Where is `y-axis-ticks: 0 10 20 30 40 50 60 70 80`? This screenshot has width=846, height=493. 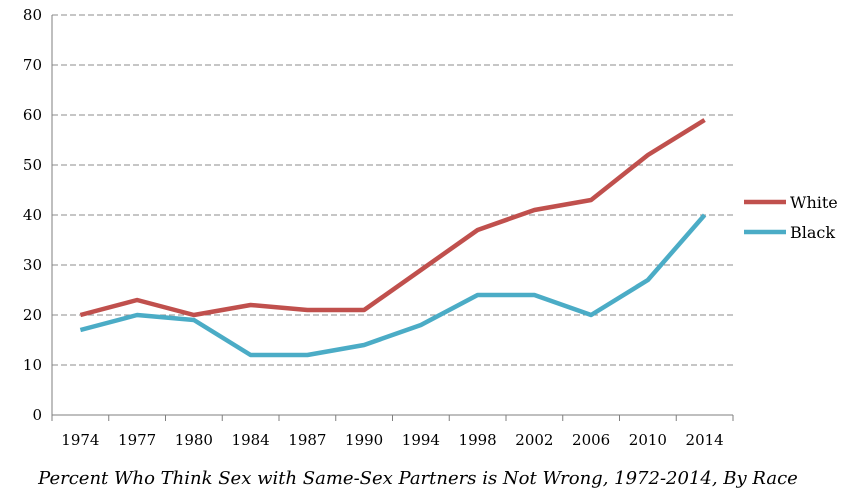
y-axis-ticks: 0 10 20 30 40 50 60 70 80 is located at coordinates (32, 215).